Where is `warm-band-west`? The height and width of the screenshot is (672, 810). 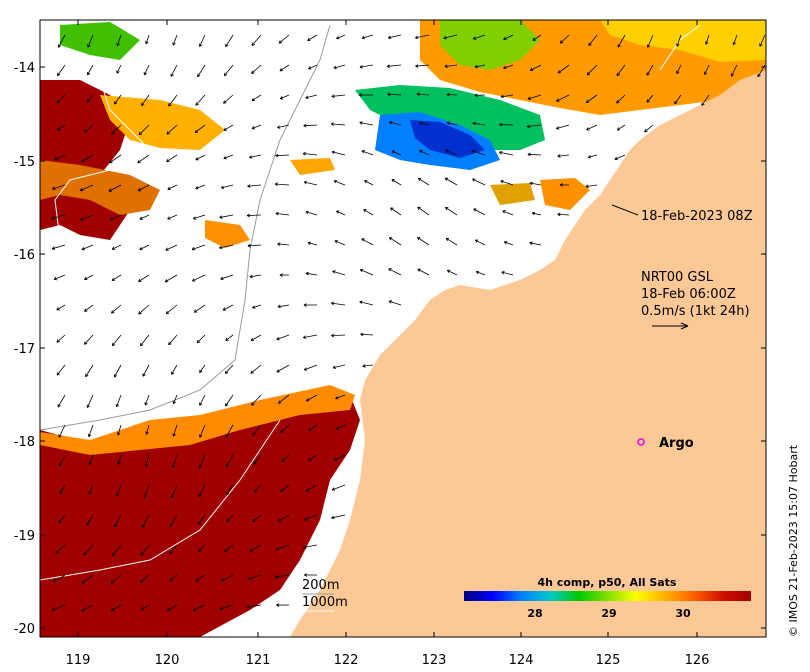
warm-band-west is located at coordinates (162, 122).